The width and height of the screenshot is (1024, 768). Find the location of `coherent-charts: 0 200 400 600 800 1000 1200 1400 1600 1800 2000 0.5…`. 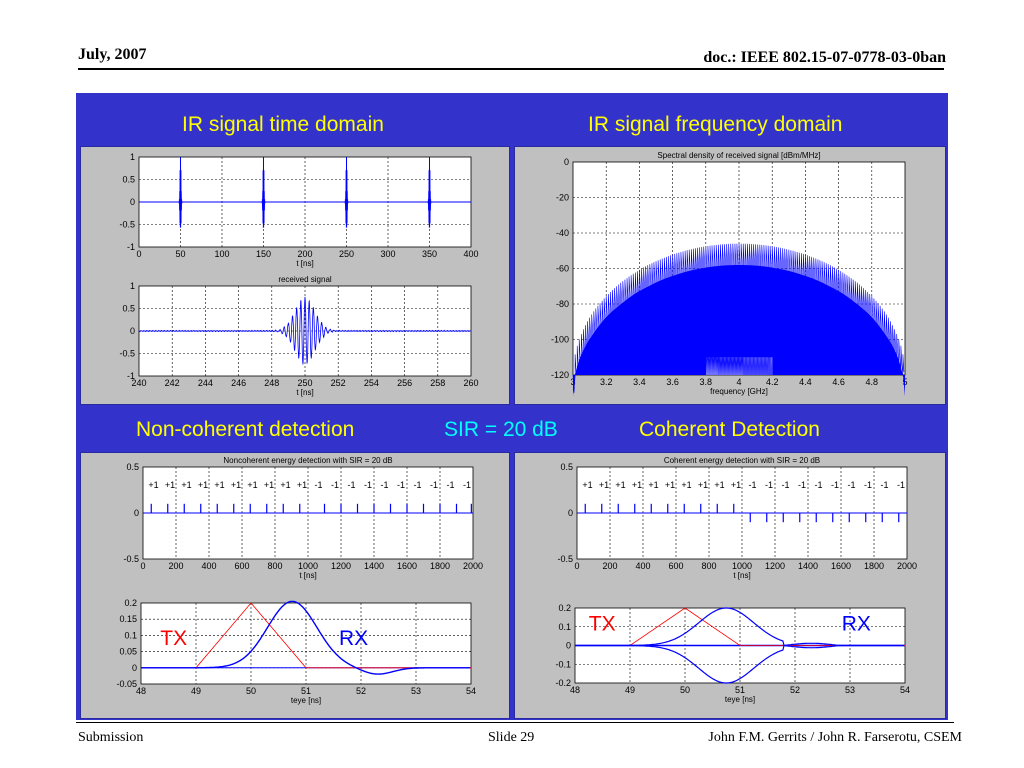

coherent-charts: 0 200 400 600 800 1000 1200 1400 1600 1800 2000 0.5… is located at coordinates (736, 580).